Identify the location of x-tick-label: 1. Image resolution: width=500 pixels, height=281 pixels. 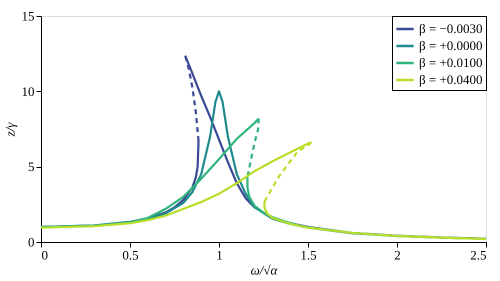
(219, 255).